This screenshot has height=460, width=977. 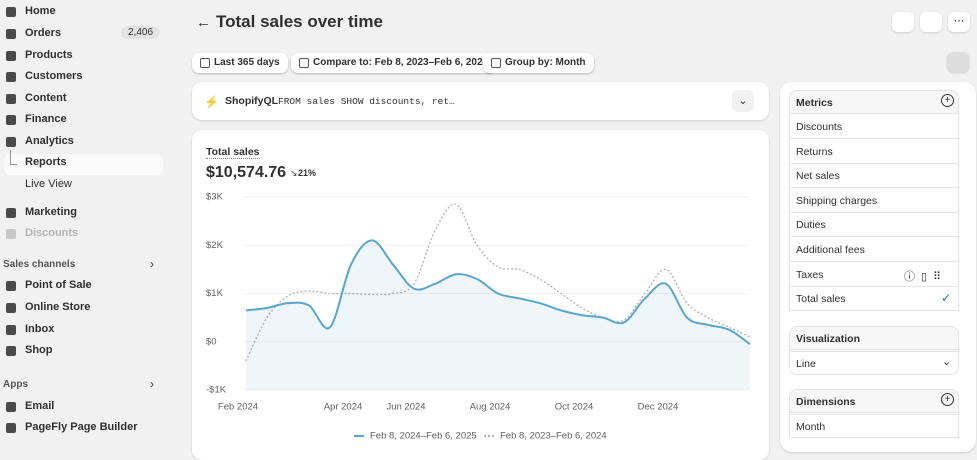 What do you see at coordinates (40, 329) in the screenshot?
I see `nav-item: Inbox` at bounding box center [40, 329].